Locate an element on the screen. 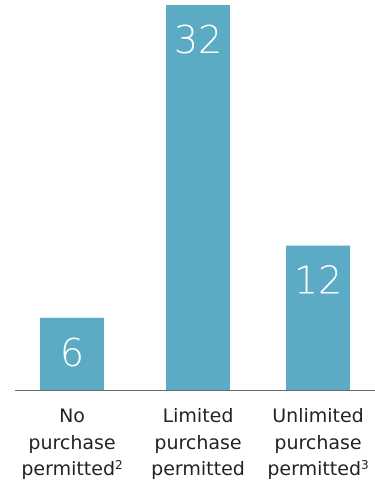 This screenshot has width=375, height=480. bar-value-label: 12 is located at coordinates (318, 281).